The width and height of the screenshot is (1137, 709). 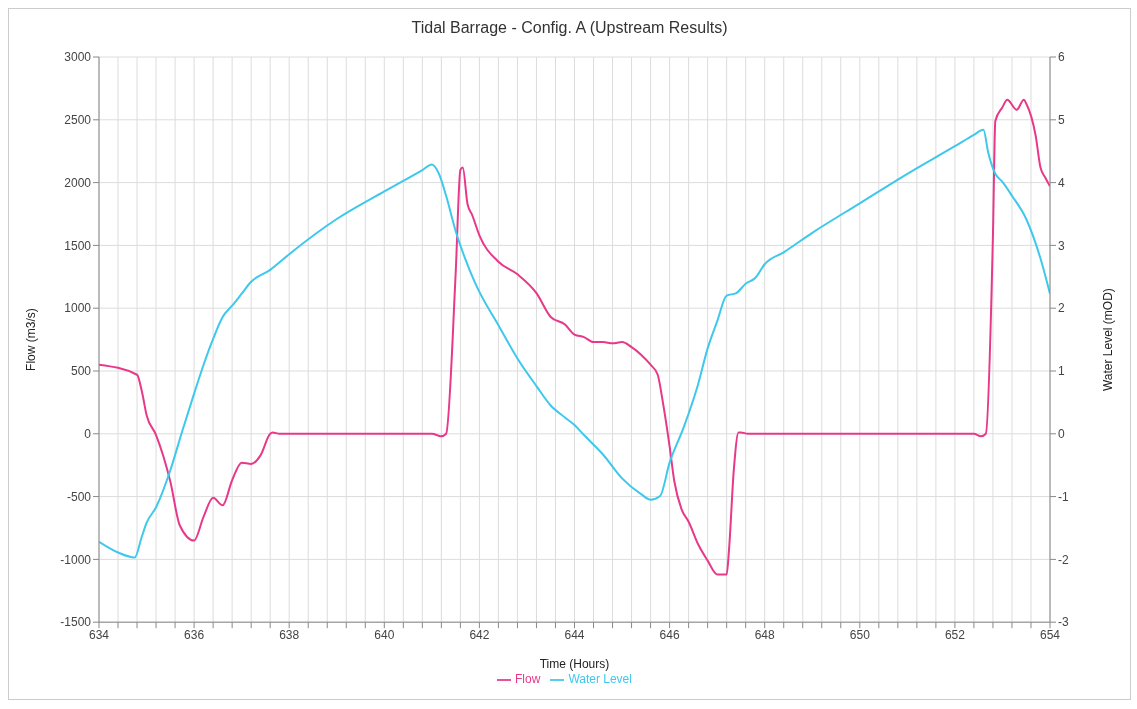 I want to click on y2-tick-label: -3, so click(x=1063, y=622).